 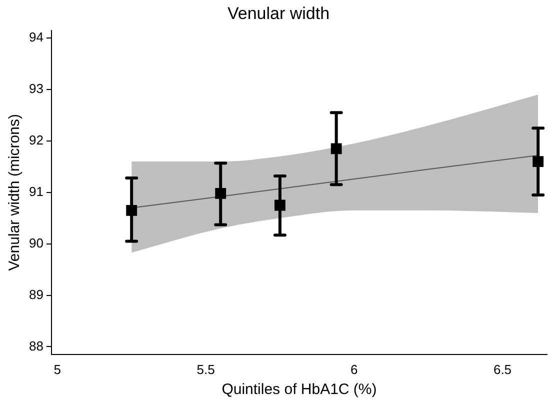 What do you see at coordinates (354, 369) in the screenshot?
I see `x-tick-label: 6` at bounding box center [354, 369].